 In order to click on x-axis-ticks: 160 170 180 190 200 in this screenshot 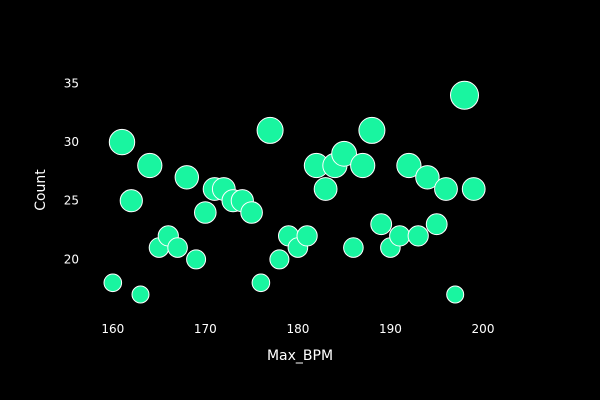, I will do `click(297, 329)`.